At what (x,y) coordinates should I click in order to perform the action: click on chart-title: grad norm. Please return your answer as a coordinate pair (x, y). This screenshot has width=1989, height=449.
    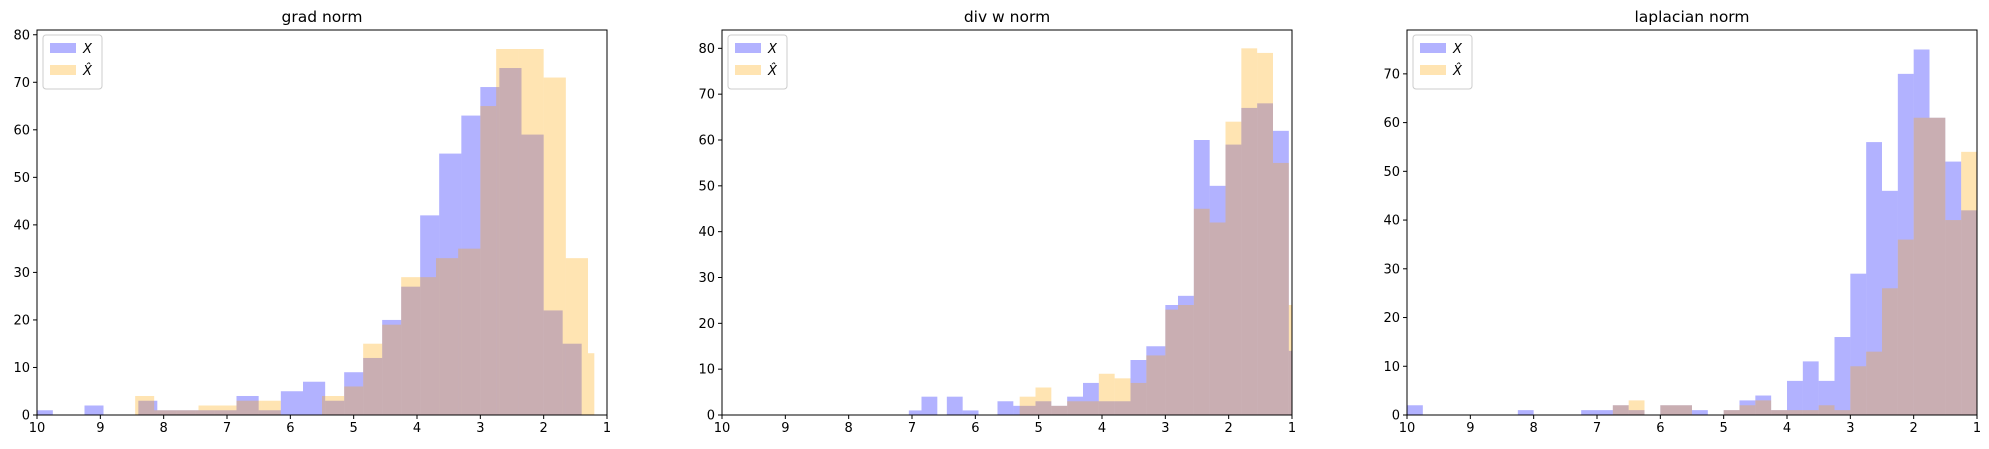
    Looking at the image, I should click on (322, 17).